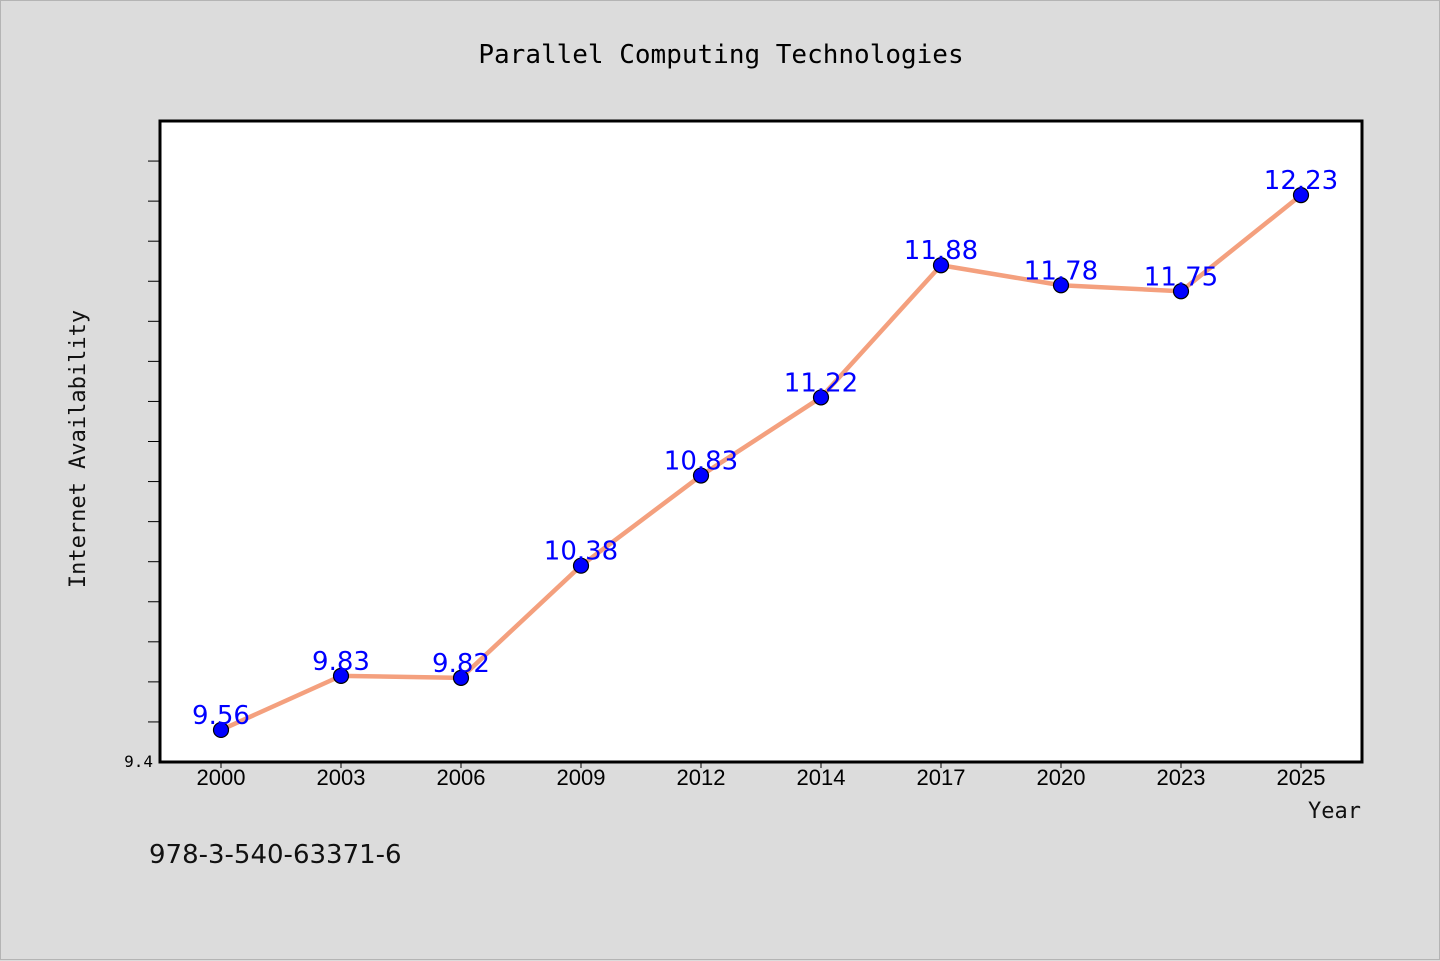  I want to click on footer-code: 978-3-540-63371-6, so click(275, 855).